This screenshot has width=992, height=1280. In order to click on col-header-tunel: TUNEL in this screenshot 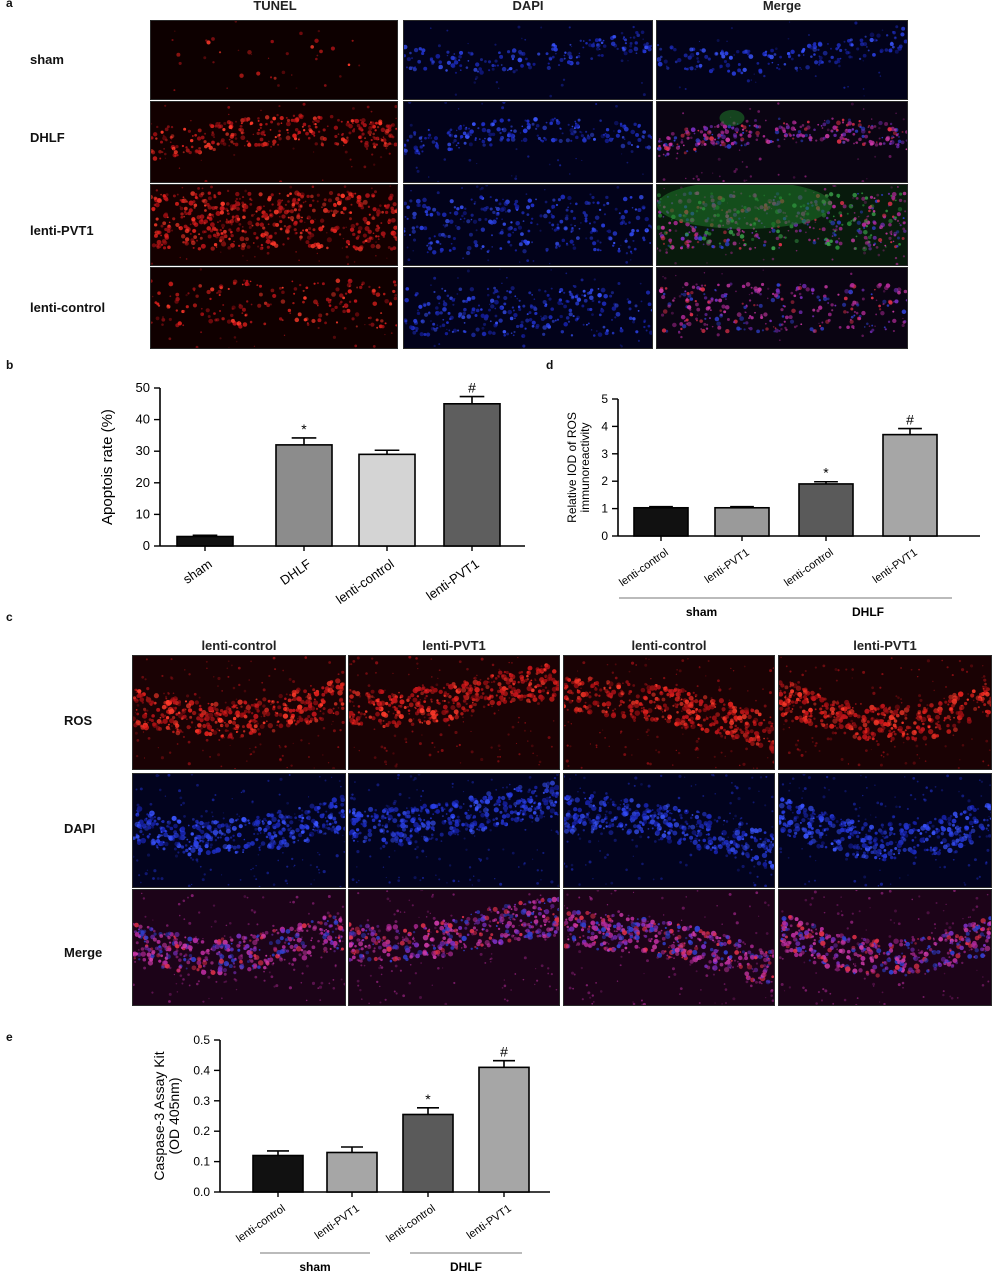, I will do `click(275, 6)`.